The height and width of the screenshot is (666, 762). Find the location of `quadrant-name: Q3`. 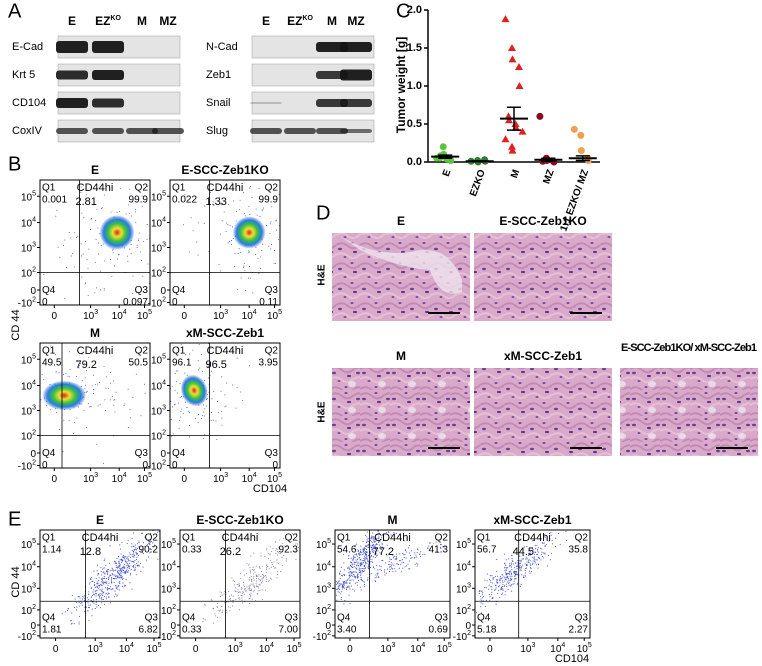

quadrant-name: Q3 is located at coordinates (582, 618).